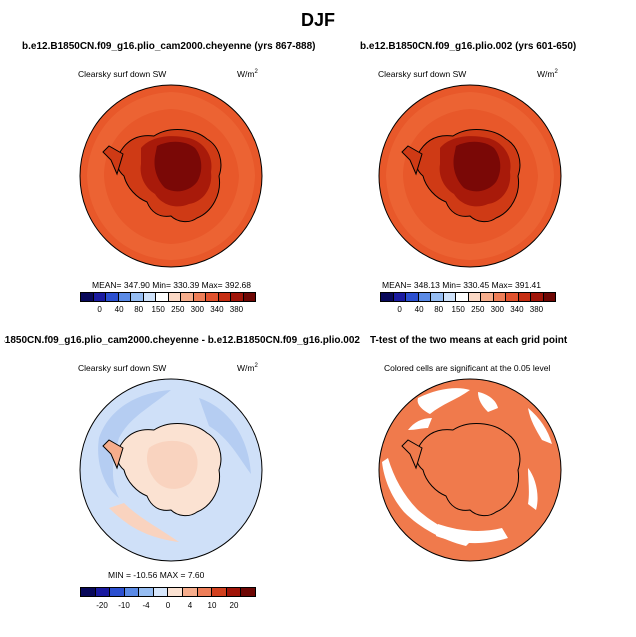  I want to click on panel3-stats: MIN = -10.56 MAX = 7.60, so click(156, 575).